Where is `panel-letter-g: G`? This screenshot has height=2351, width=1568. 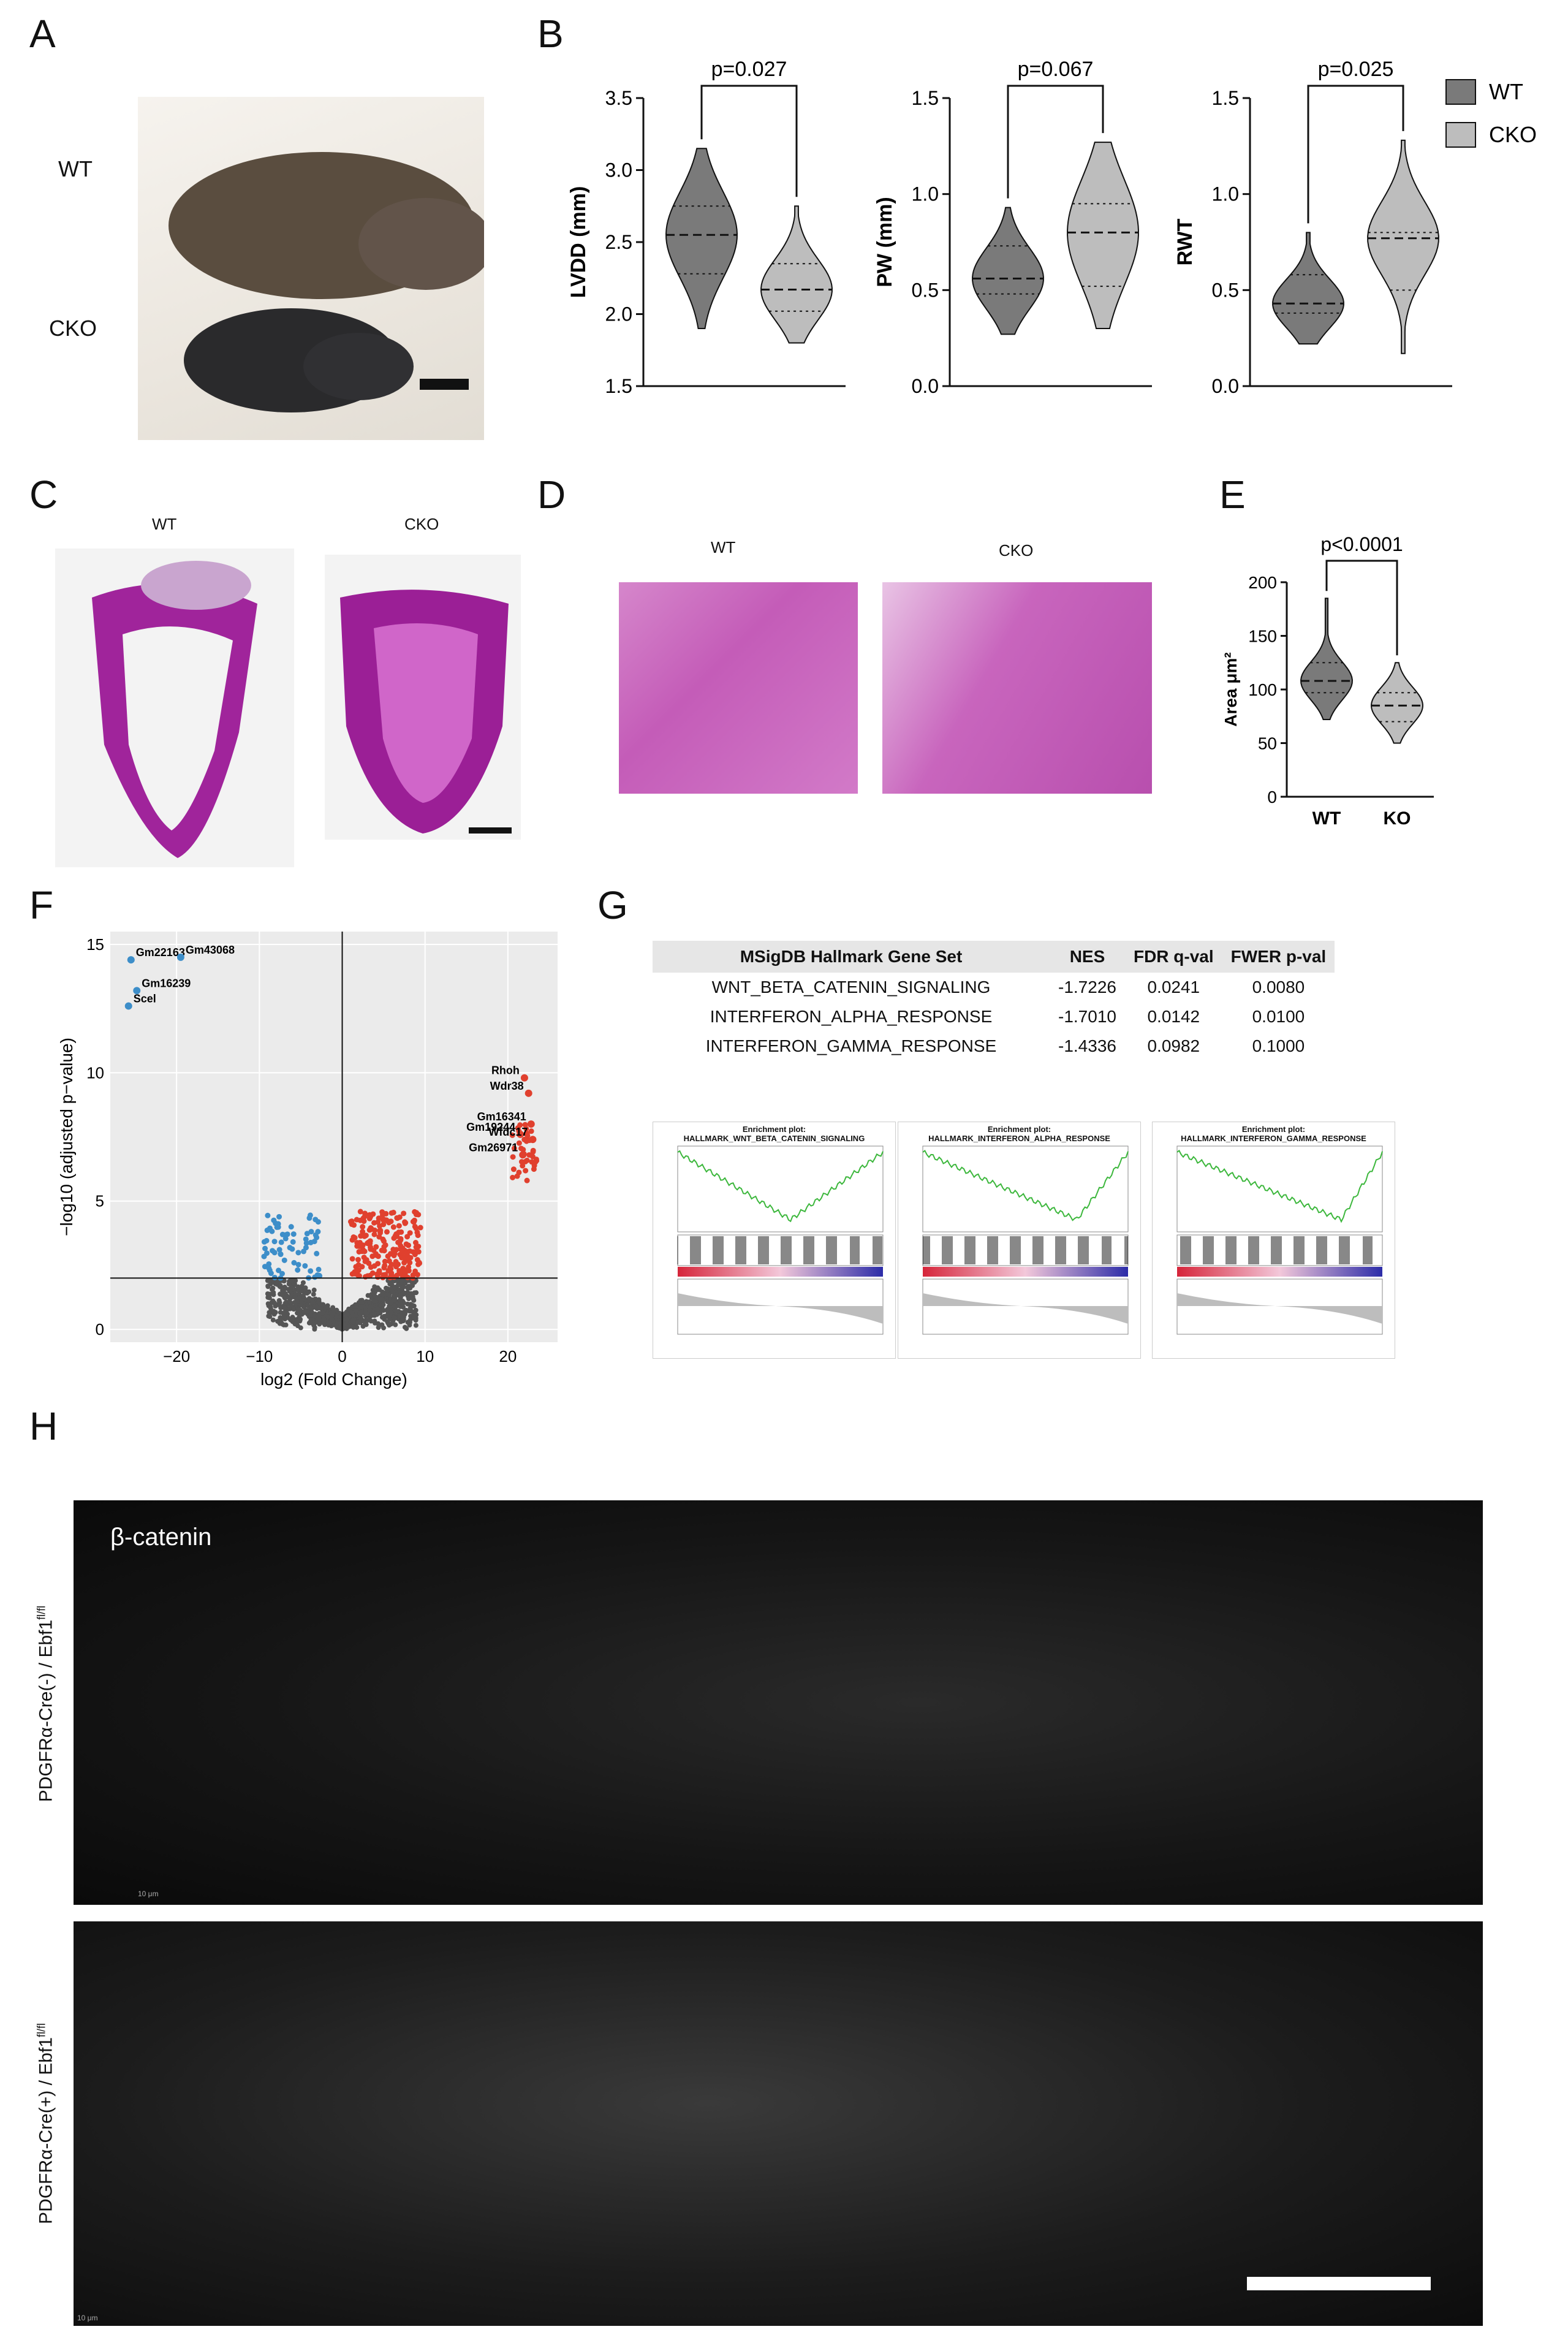 panel-letter-g: G is located at coordinates (612, 905).